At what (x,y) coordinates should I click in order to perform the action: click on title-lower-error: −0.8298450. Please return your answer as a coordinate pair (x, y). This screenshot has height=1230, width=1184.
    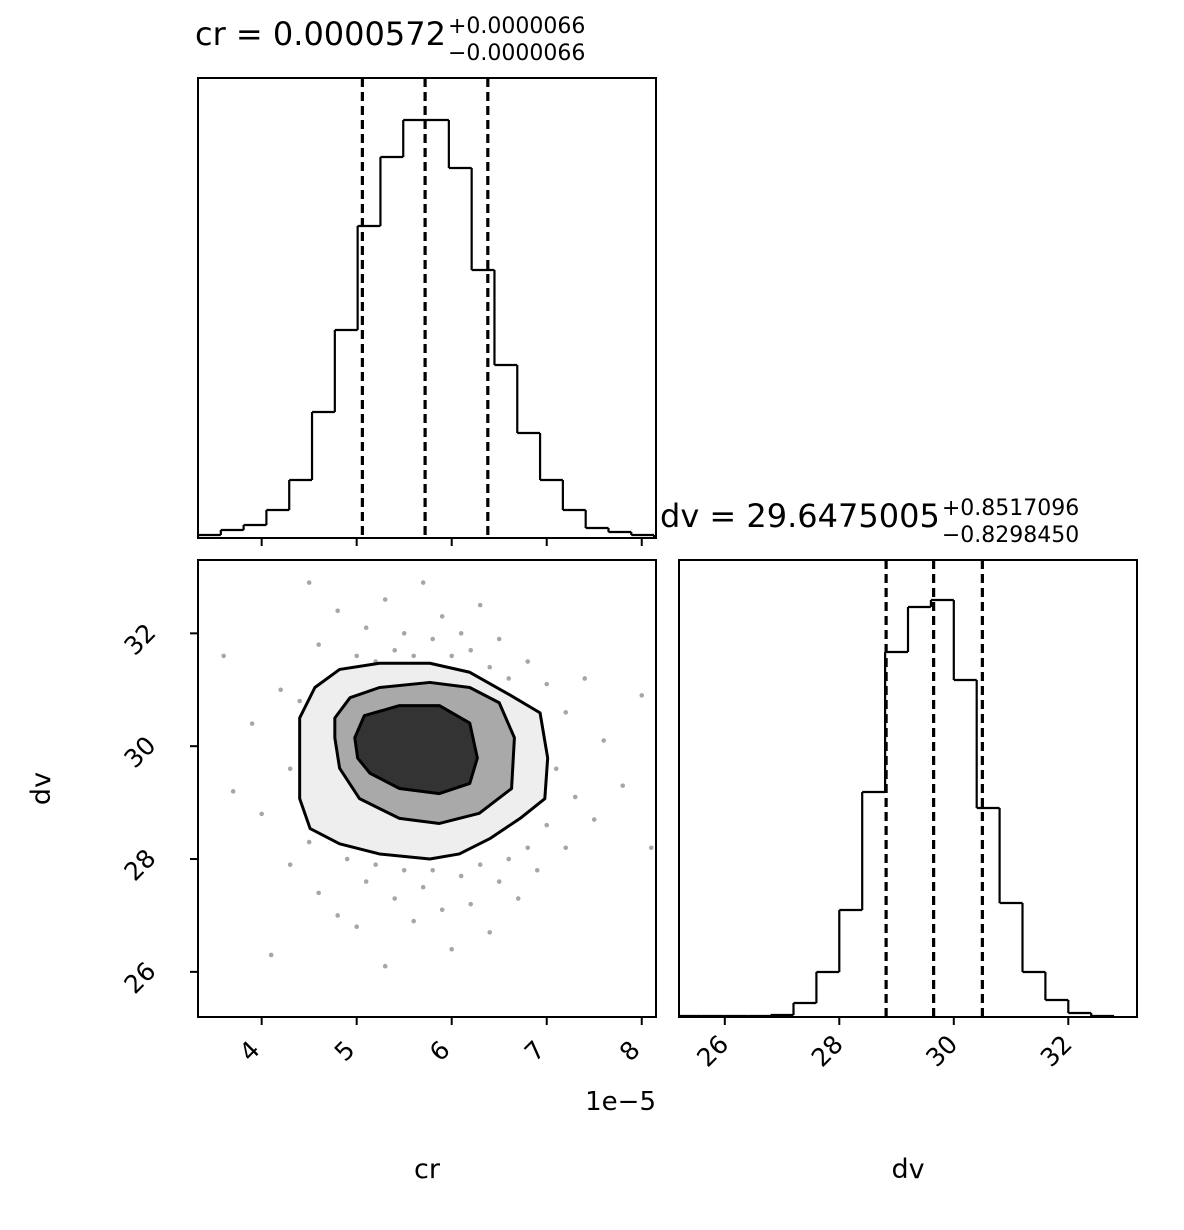
    Looking at the image, I should click on (1010, 535).